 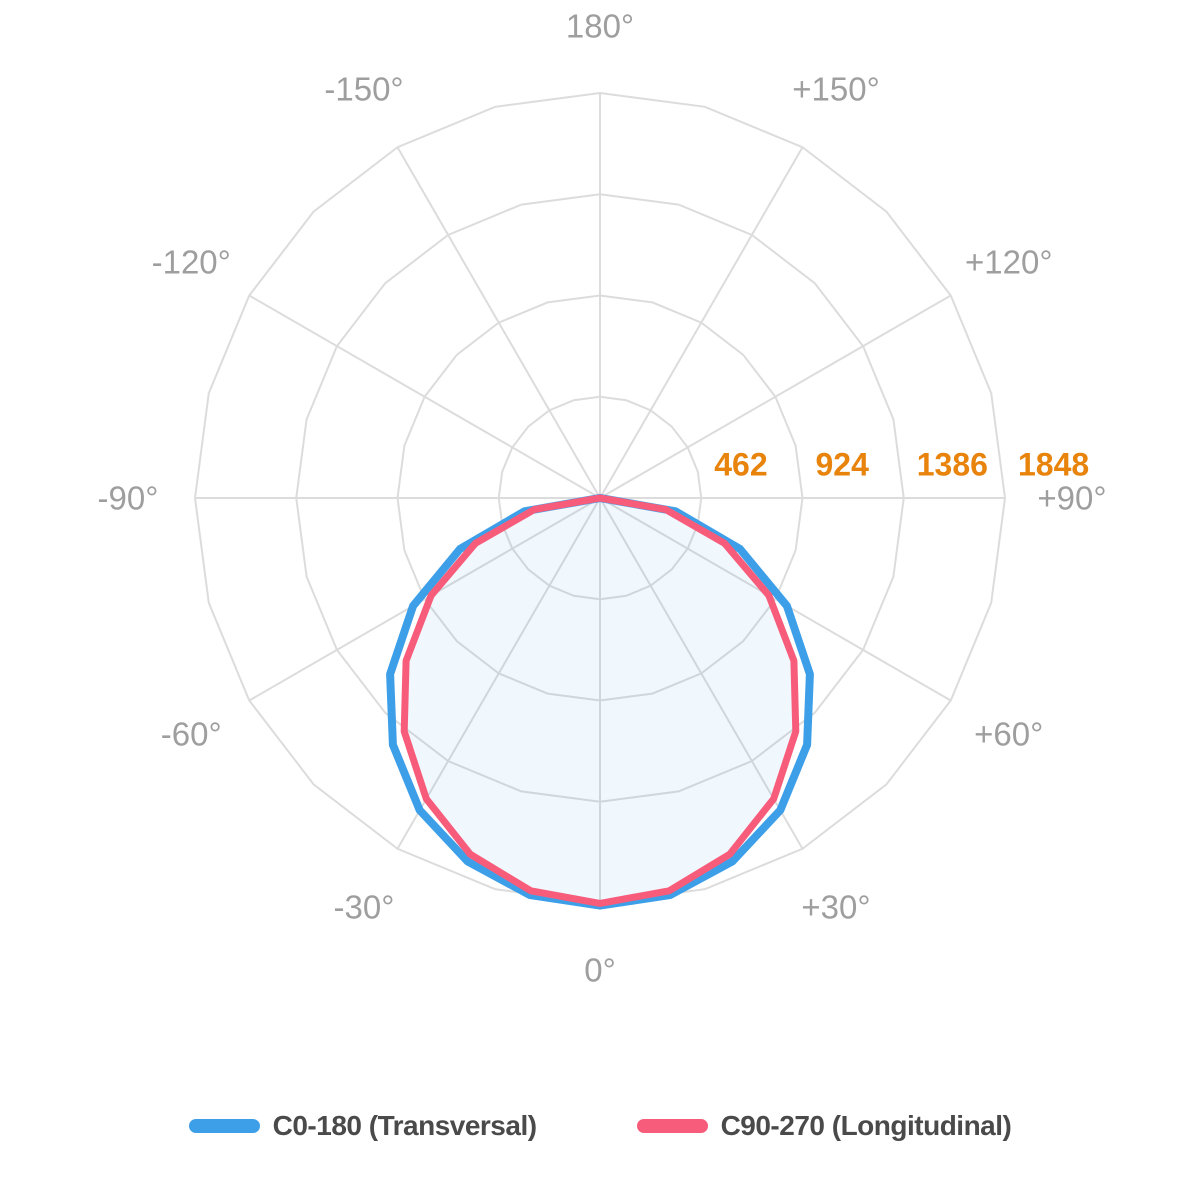 What do you see at coordinates (364, 906) in the screenshot?
I see `angle-tick-label--30: -30°` at bounding box center [364, 906].